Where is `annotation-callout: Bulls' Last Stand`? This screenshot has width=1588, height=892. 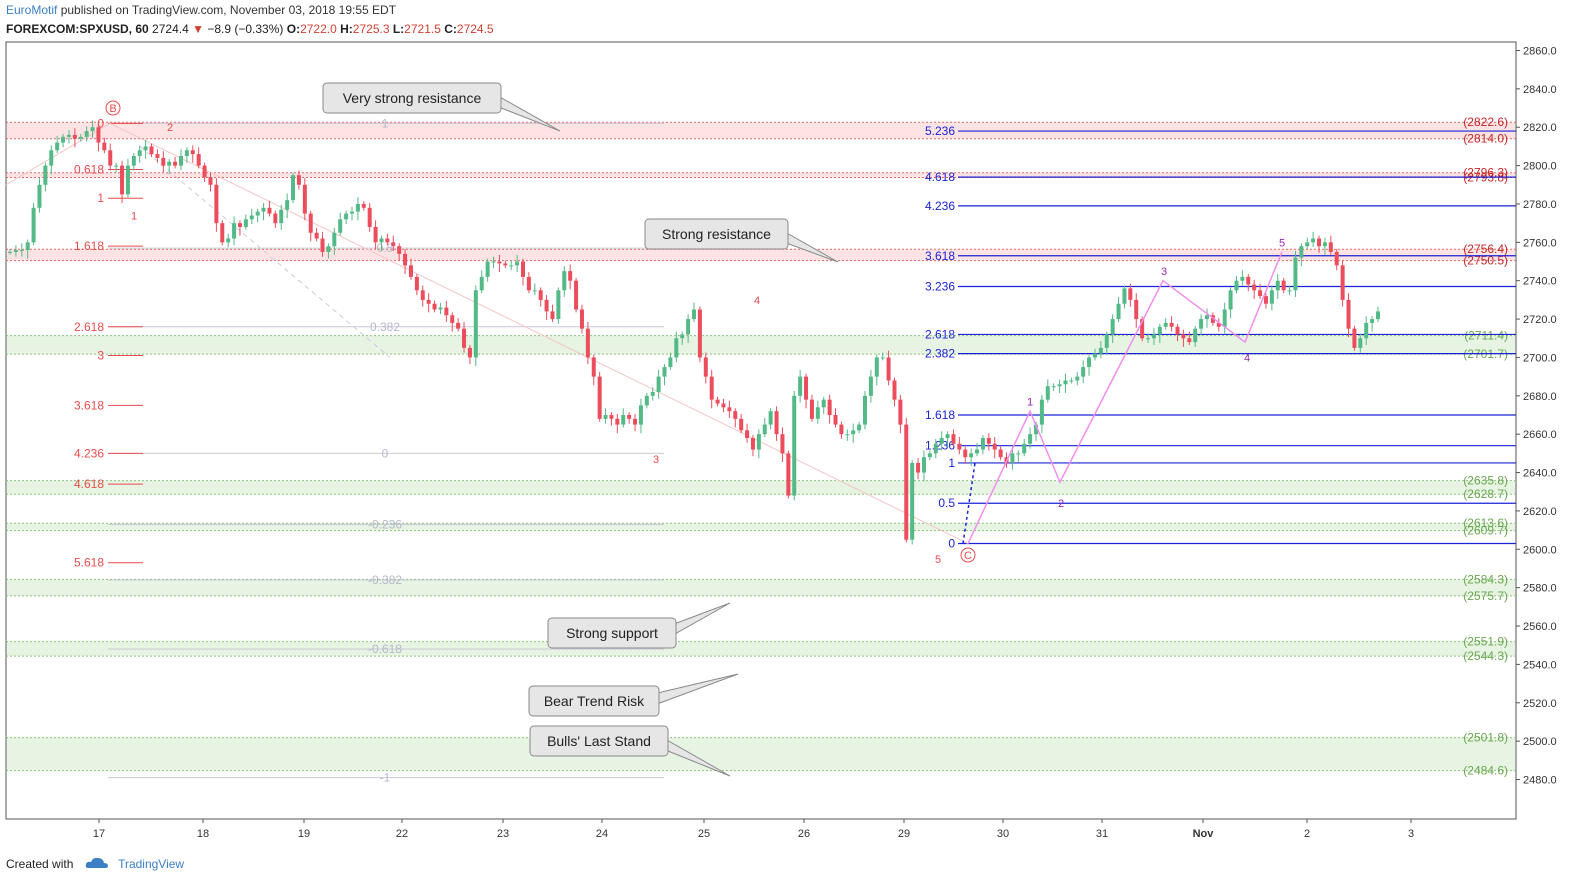
annotation-callout: Bulls' Last Stand is located at coordinates (630, 751).